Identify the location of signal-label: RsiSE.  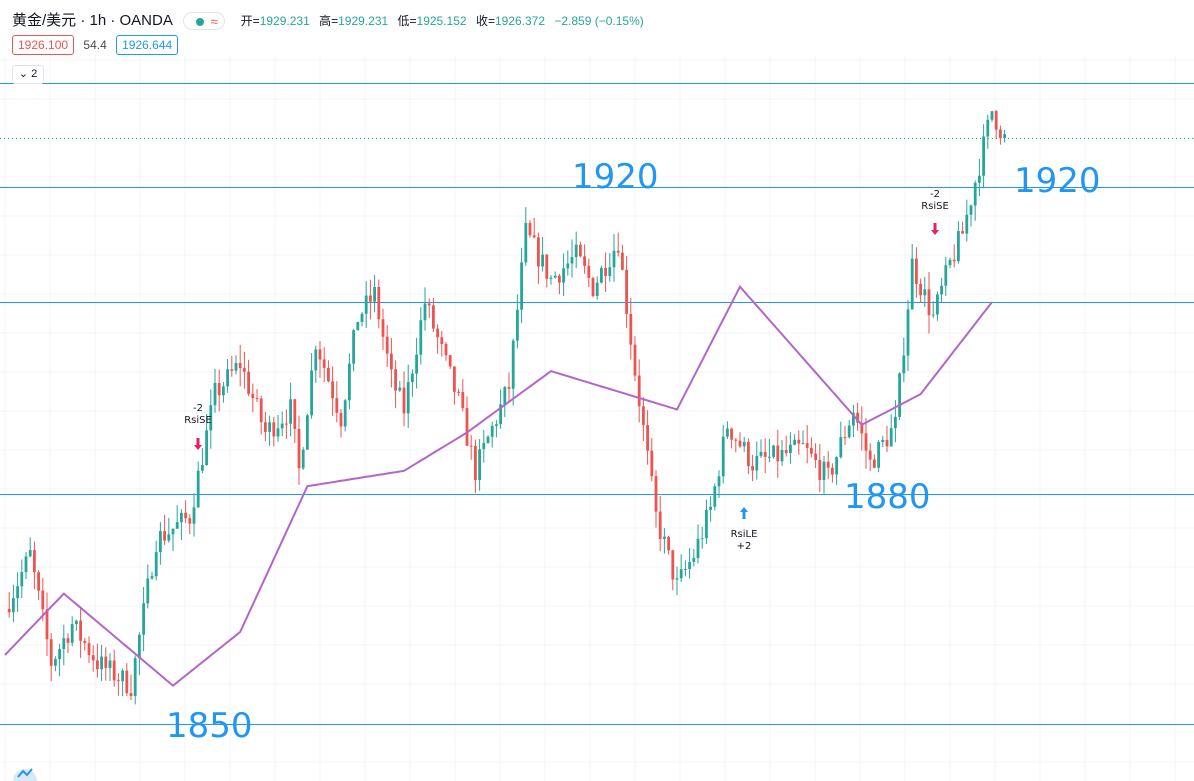
(935, 206).